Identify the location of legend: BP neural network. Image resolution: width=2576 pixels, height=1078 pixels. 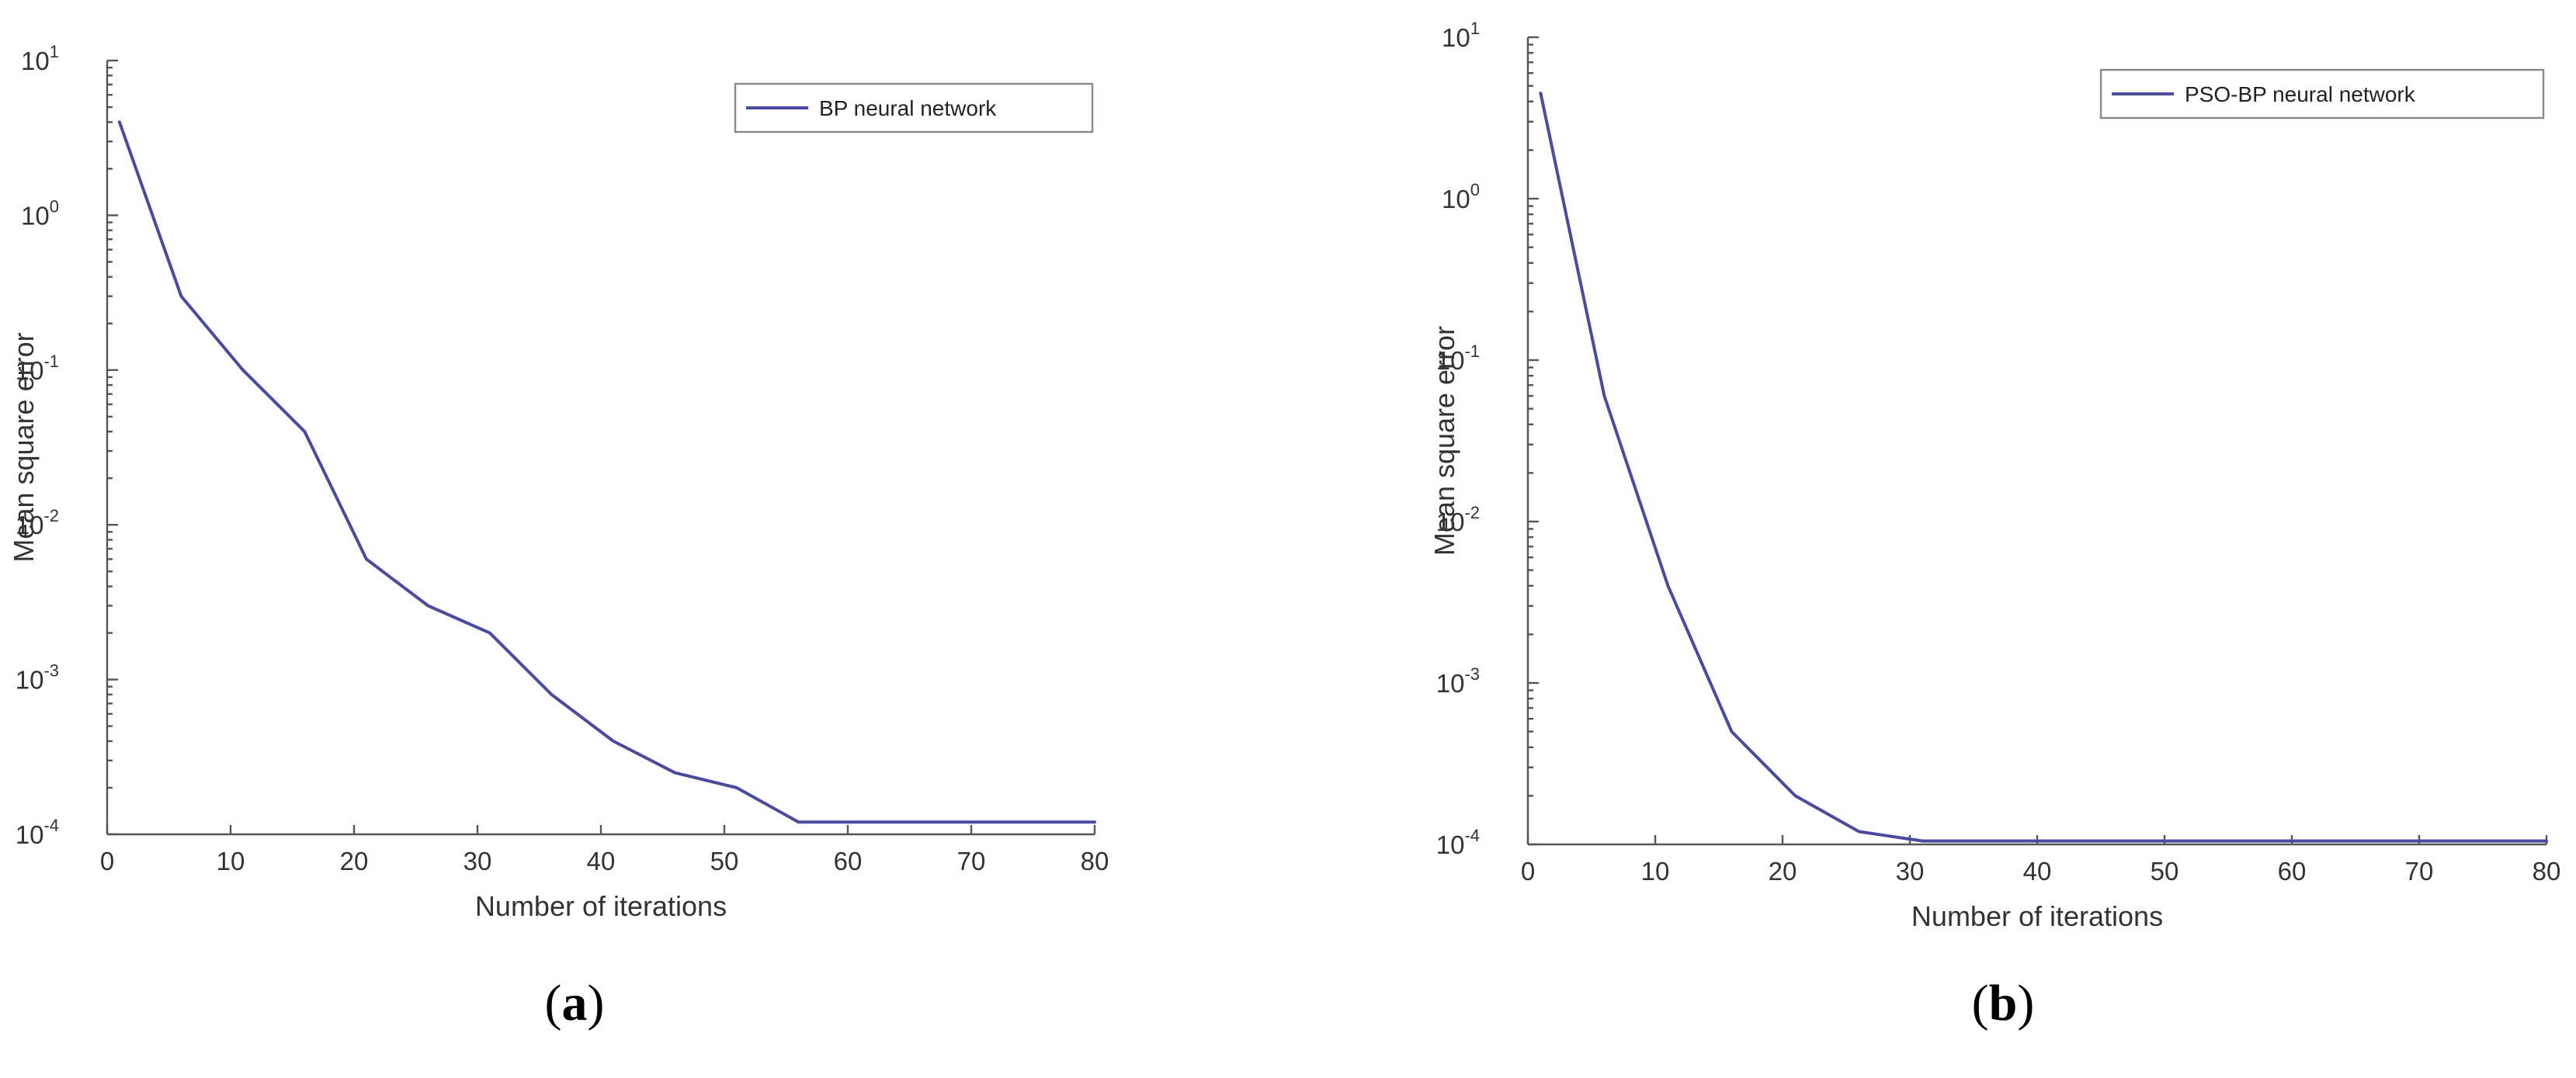
(914, 108).